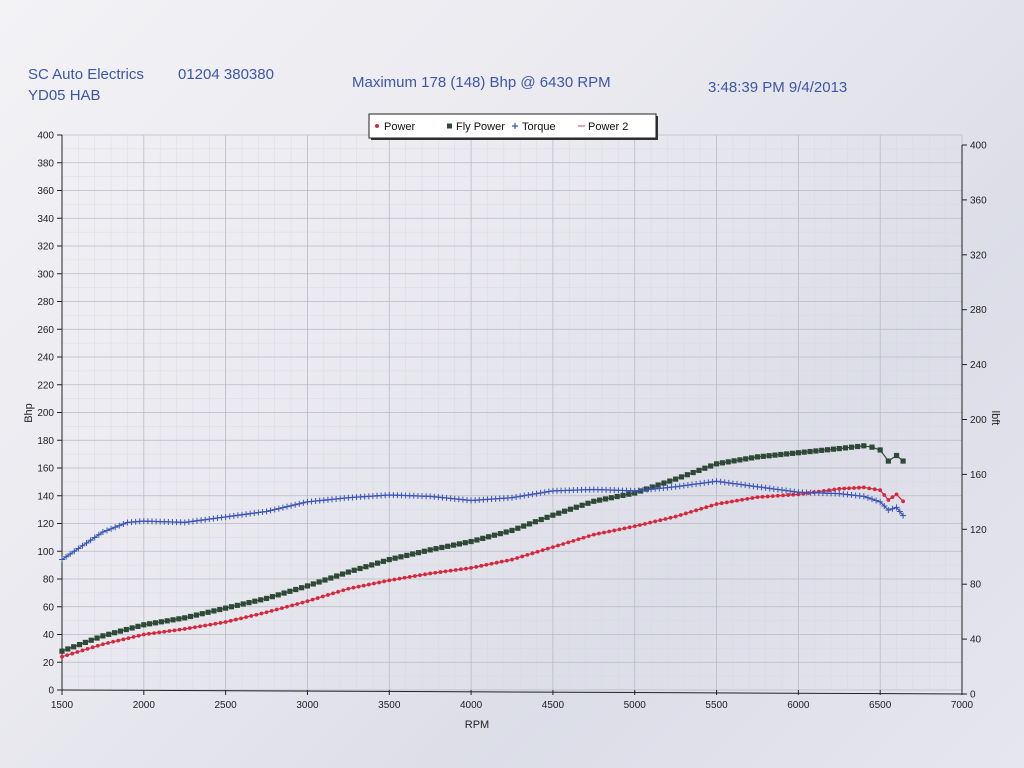 The width and height of the screenshot is (1024, 768). Describe the element at coordinates (45, 136) in the screenshot. I see `y-tick-label: 400` at that location.